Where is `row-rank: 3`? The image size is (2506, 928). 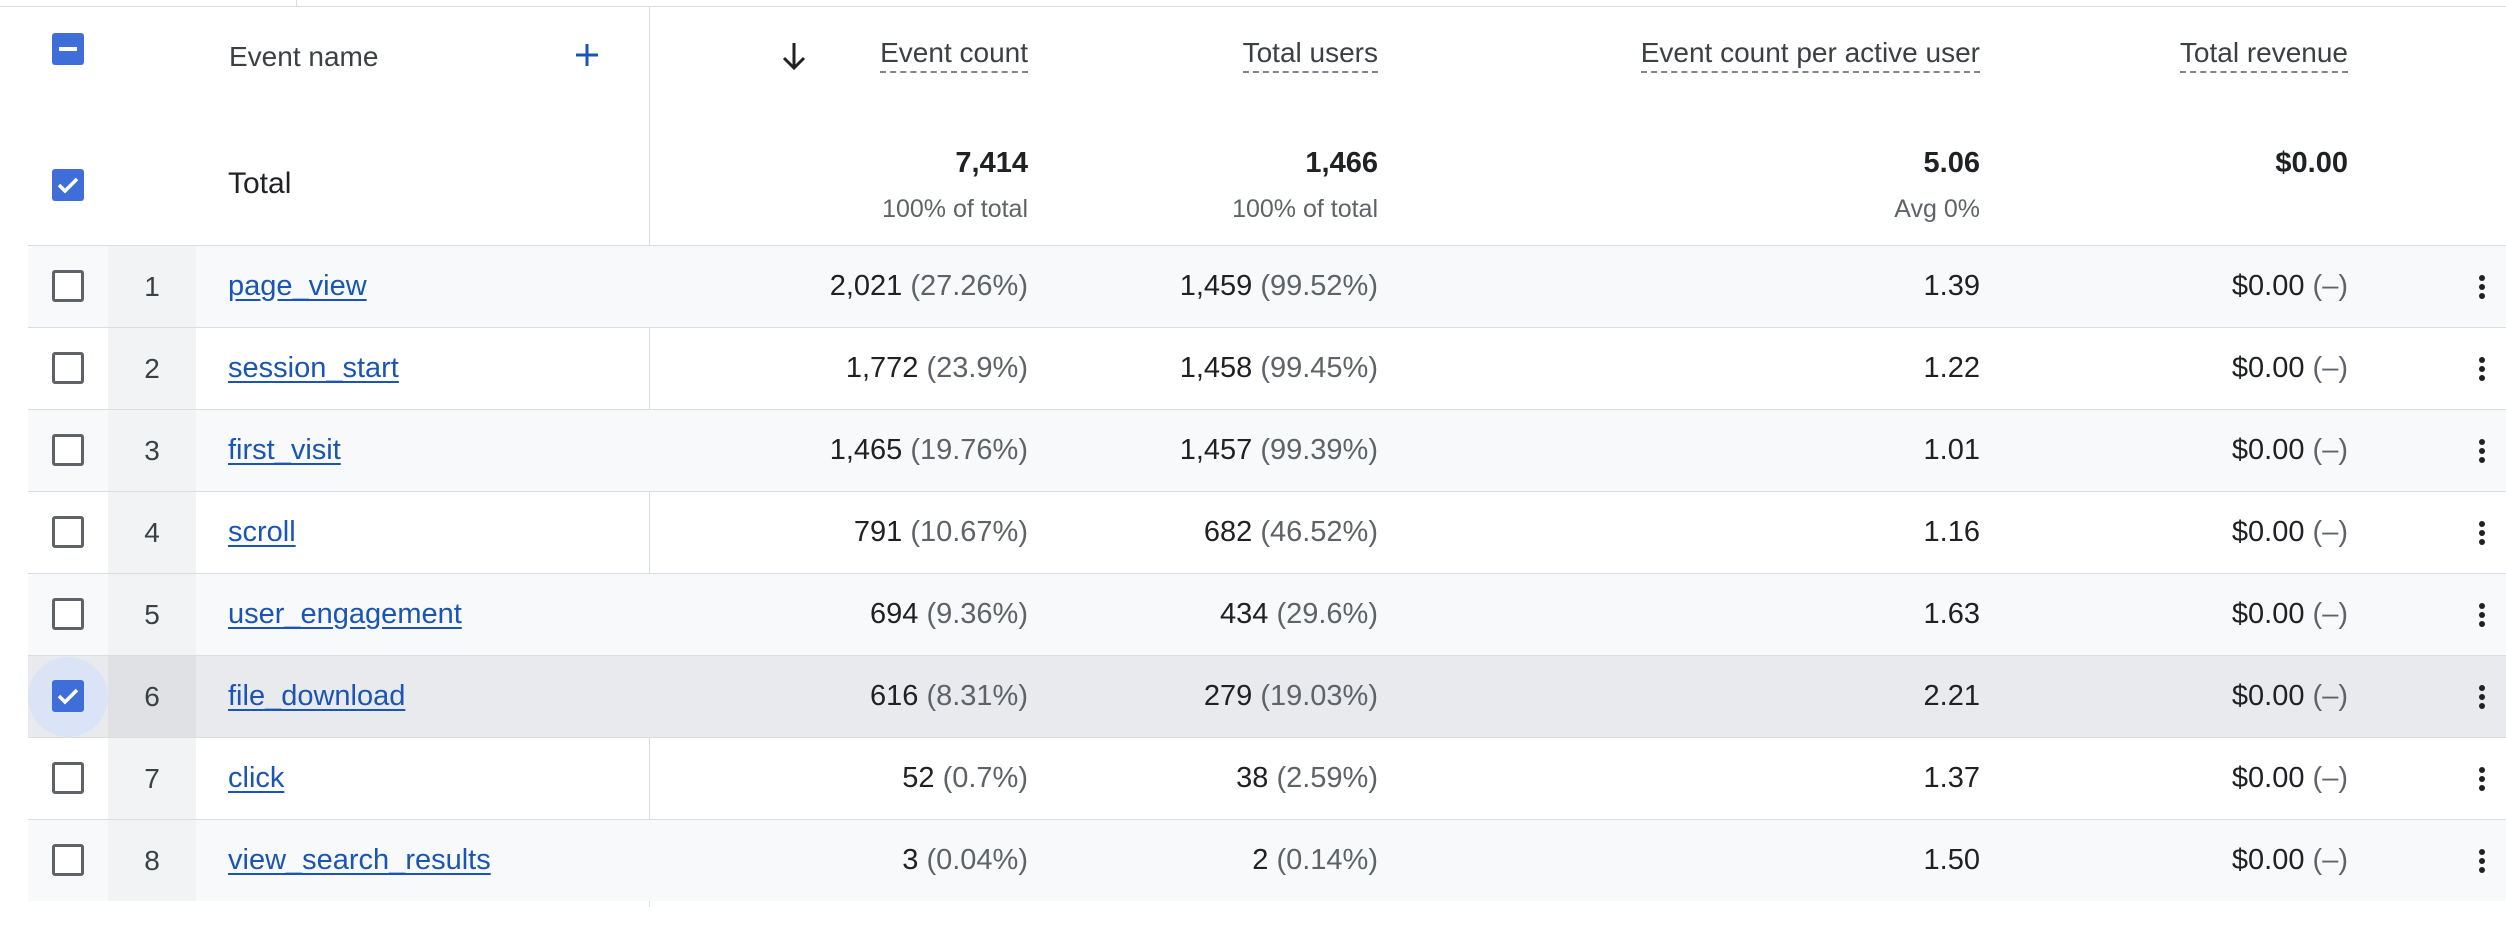 row-rank: 3 is located at coordinates (152, 450).